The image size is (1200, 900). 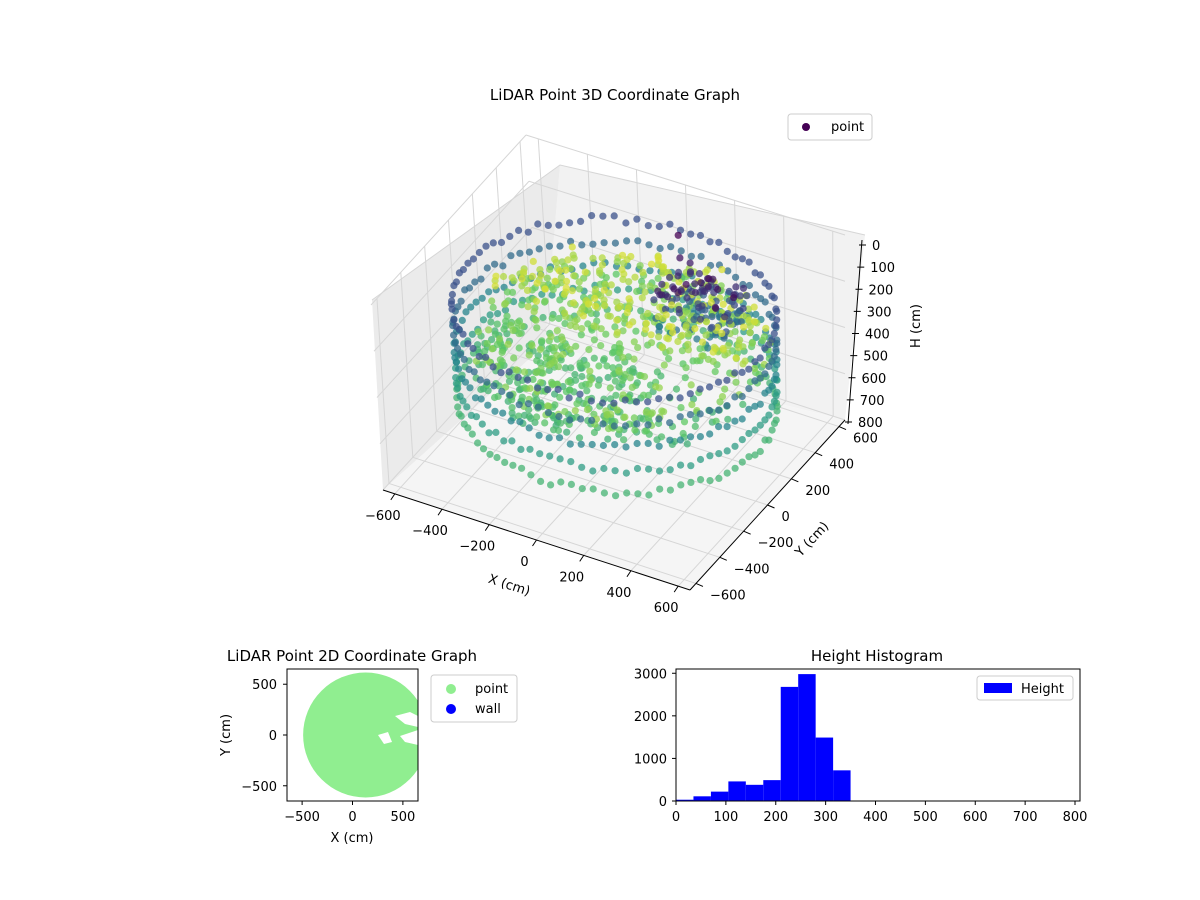 I want to click on y-tick, so click(x=747, y=532).